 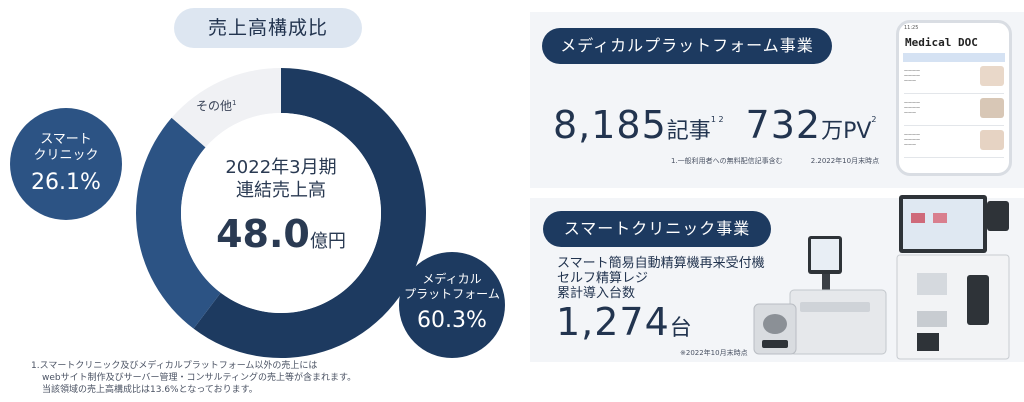 What do you see at coordinates (941, 42) in the screenshot?
I see `medical-doc-logo: Medical DOC` at bounding box center [941, 42].